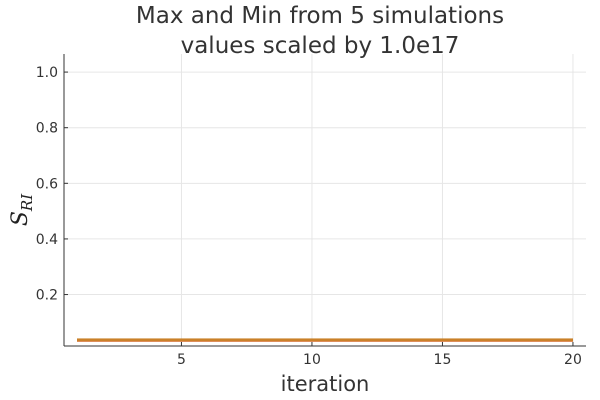 The width and height of the screenshot is (600, 400). What do you see at coordinates (27, 202) in the screenshot?
I see `y-axis-title-subscript: RI` at bounding box center [27, 202].